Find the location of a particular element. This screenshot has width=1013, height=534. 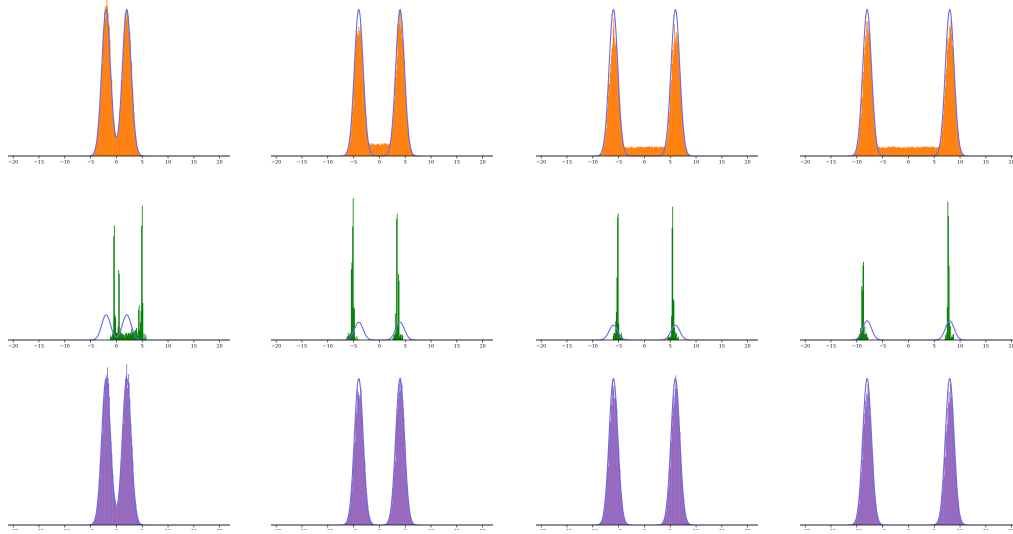

histogram-bars is located at coordinates (645, 87).